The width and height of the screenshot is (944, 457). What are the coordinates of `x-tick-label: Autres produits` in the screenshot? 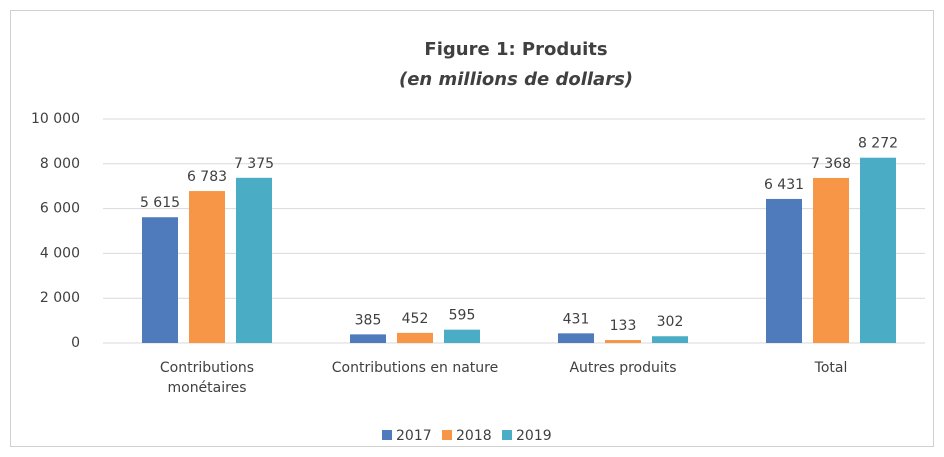 It's located at (623, 368).